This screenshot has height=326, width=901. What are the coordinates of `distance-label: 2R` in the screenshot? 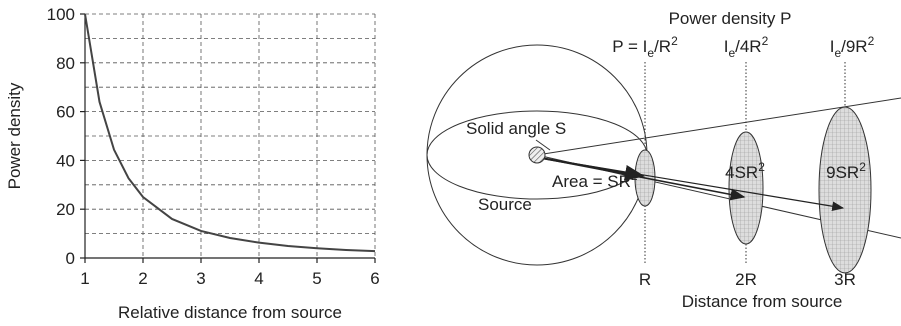 It's located at (746, 279).